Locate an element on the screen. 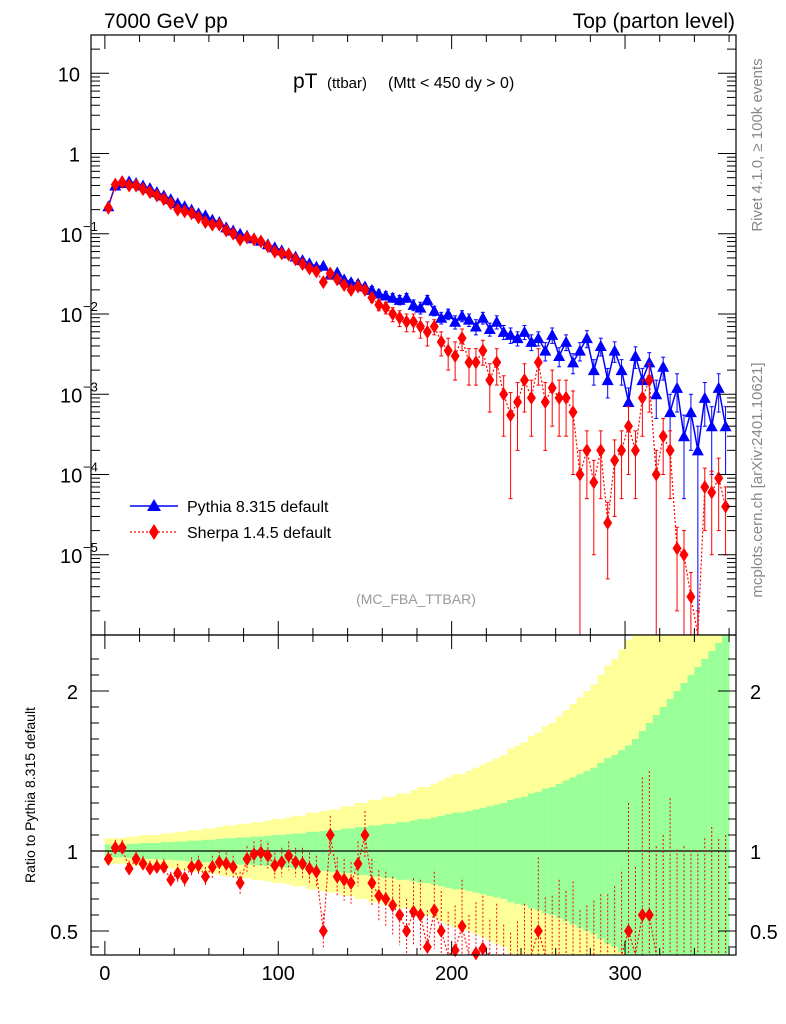 Image resolution: width=786 pixels, height=1024 pixels. y-tick-exponent: −1 is located at coordinates (90, 226).